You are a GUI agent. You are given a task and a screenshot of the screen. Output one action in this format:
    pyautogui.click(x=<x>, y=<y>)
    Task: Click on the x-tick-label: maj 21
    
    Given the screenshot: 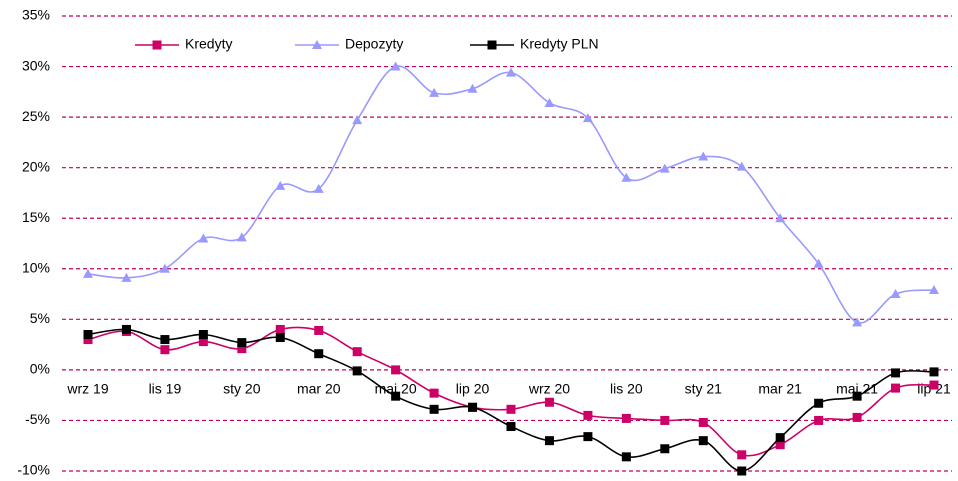 What is the action you would take?
    pyautogui.click(x=857, y=389)
    